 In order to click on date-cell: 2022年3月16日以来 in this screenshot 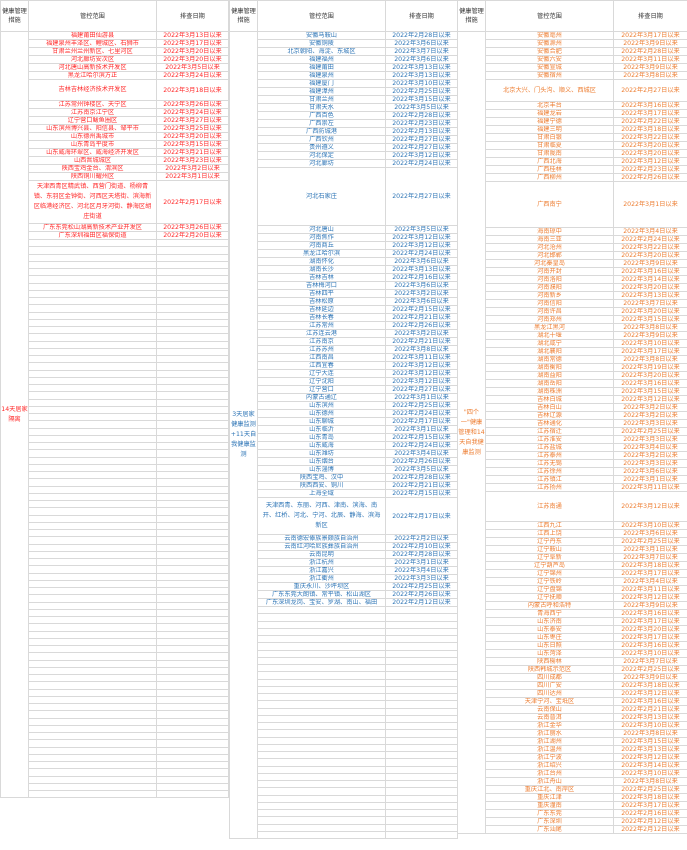, I will do `click(650, 105)`.